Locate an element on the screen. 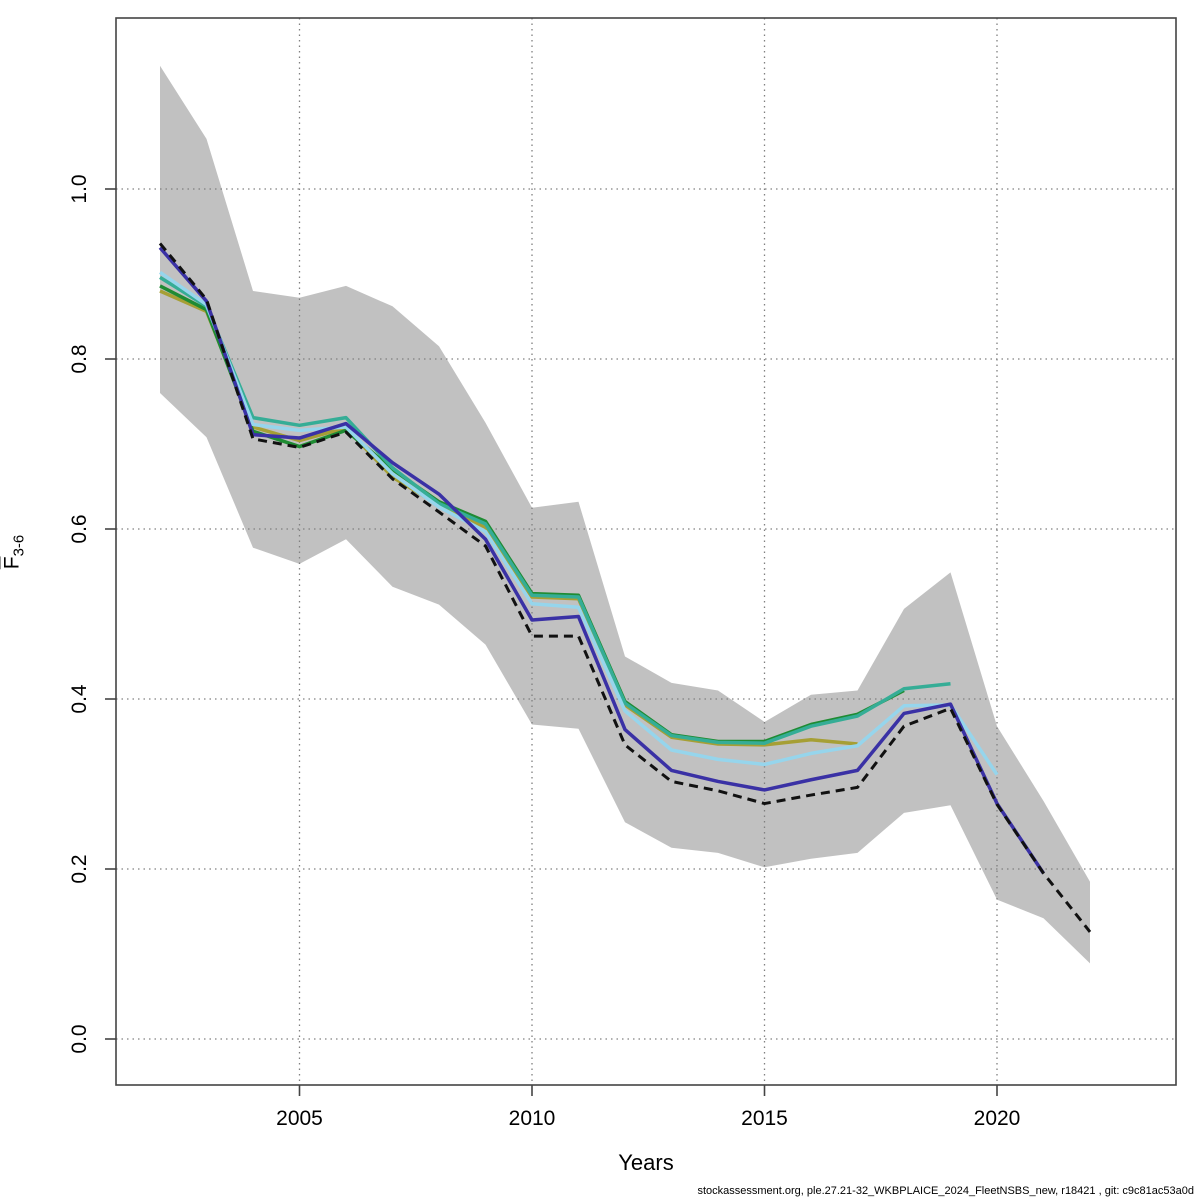  fbar-symbol: F is located at coordinates (12, 563).